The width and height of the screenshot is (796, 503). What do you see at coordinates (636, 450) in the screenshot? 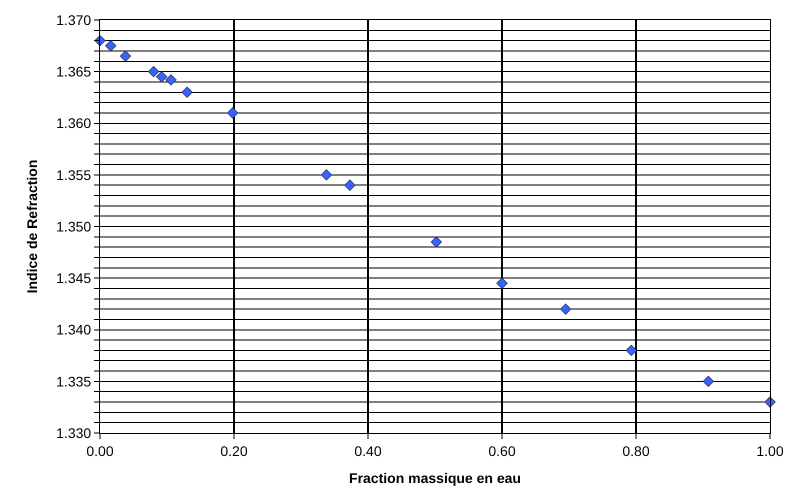
I see `x-tick-label: 0.80` at bounding box center [636, 450].